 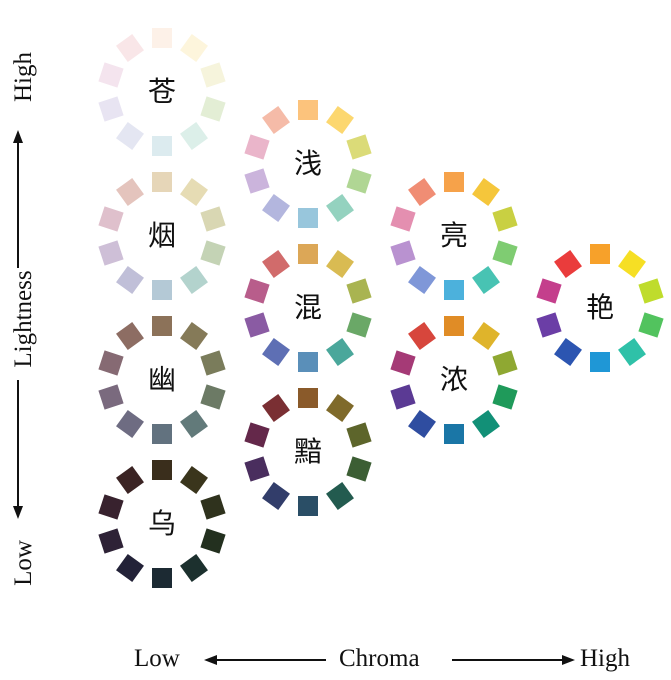 I want to click on x-axis-right-line, so click(x=508, y=660).